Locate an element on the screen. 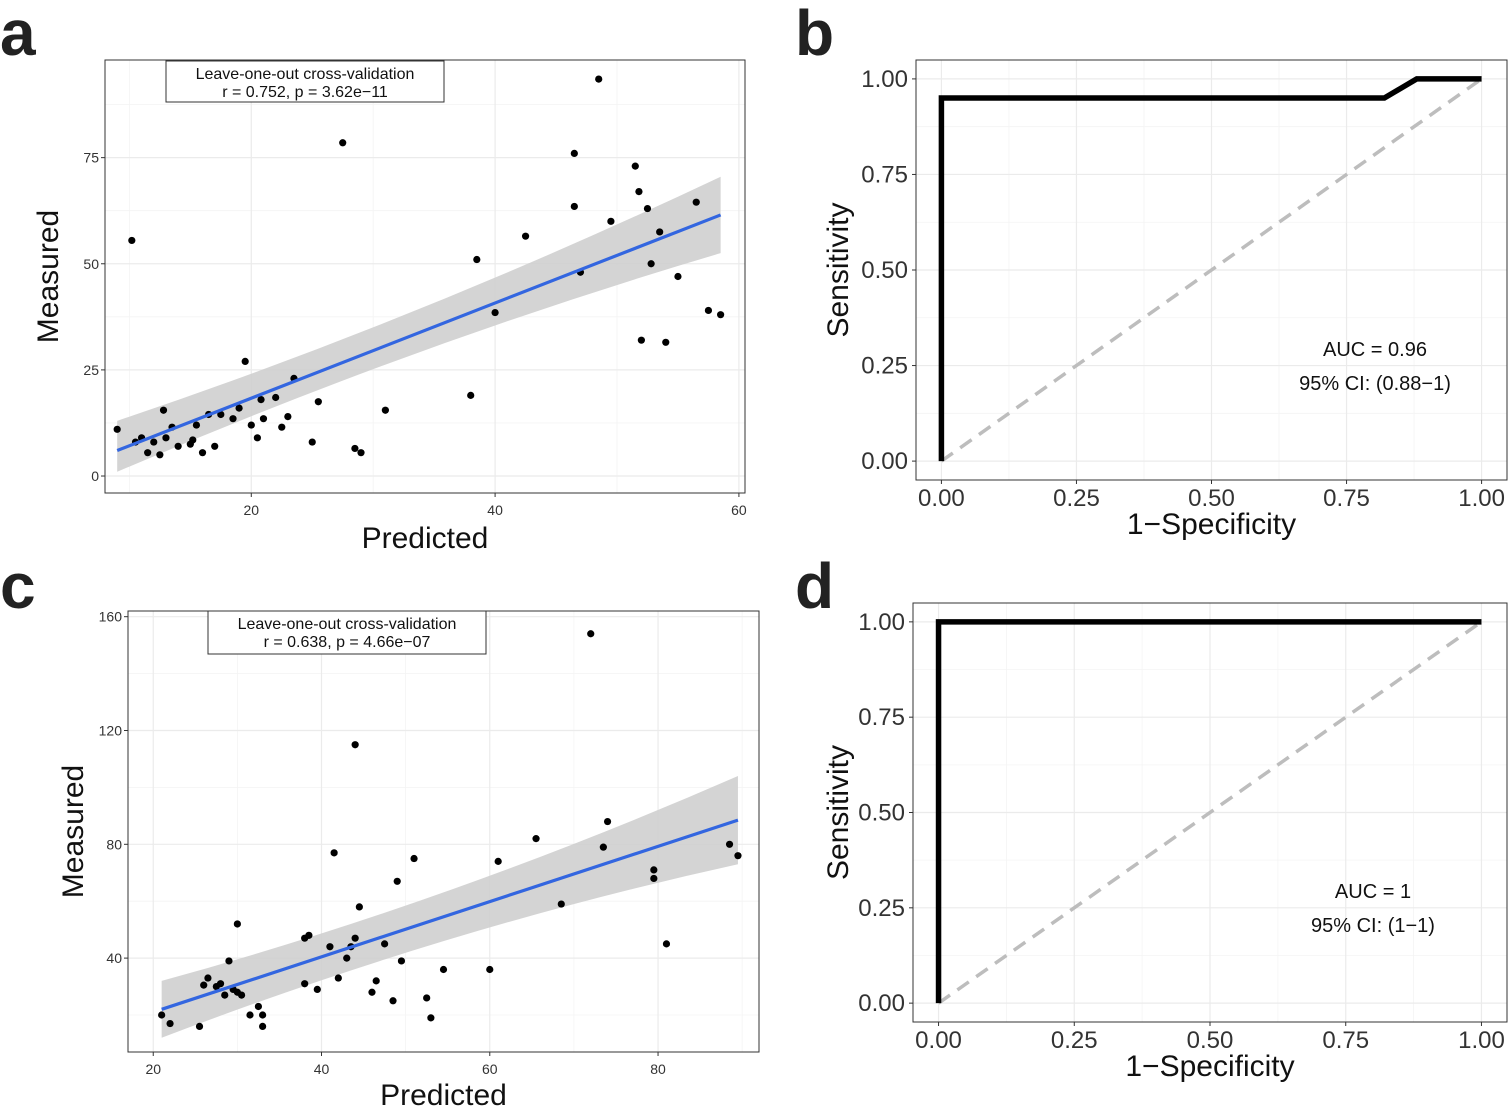  y-axis-title: Sensitivity is located at coordinates (838, 812).